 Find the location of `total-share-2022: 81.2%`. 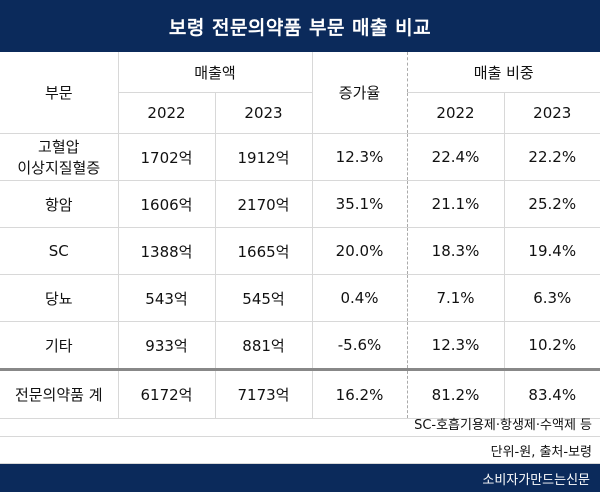

total-share-2022: 81.2% is located at coordinates (456, 393).